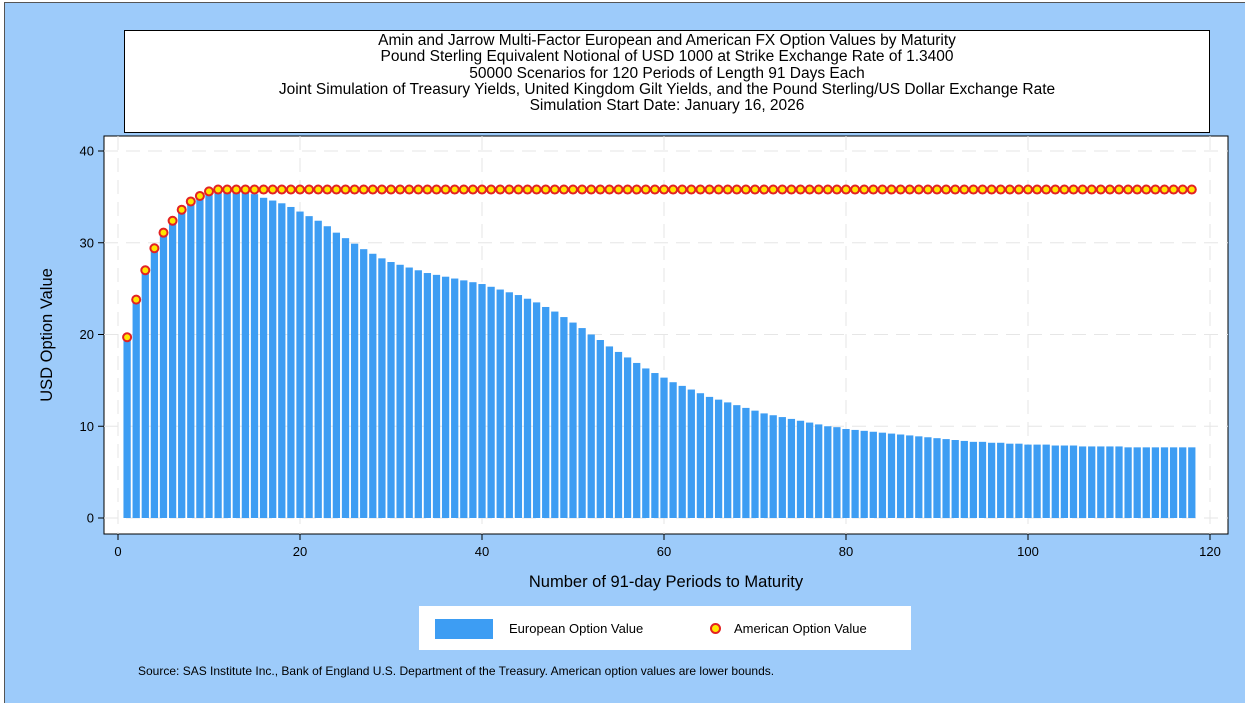 Image resolution: width=1249 pixels, height=703 pixels. Describe the element at coordinates (464, 629) in the screenshot. I see `legend-swatch-european` at that location.